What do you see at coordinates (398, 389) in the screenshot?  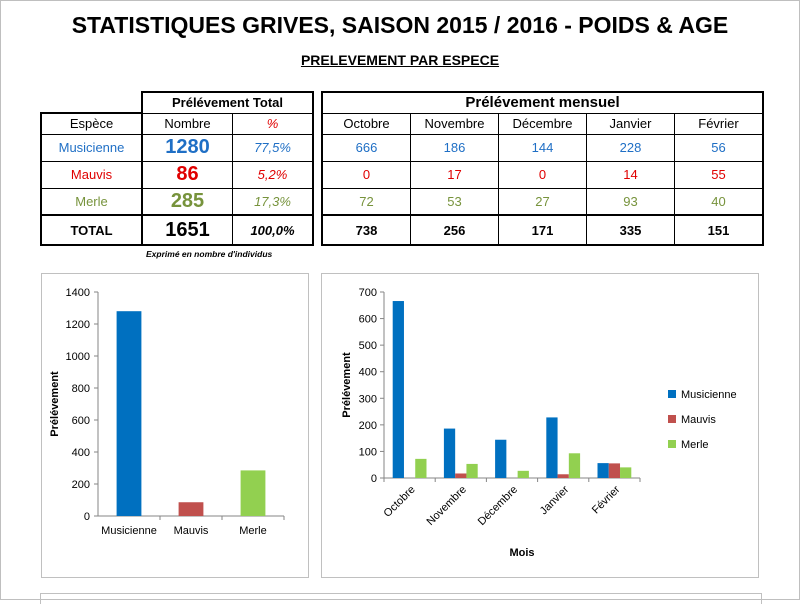 I see `bar-musicienne-octobre` at bounding box center [398, 389].